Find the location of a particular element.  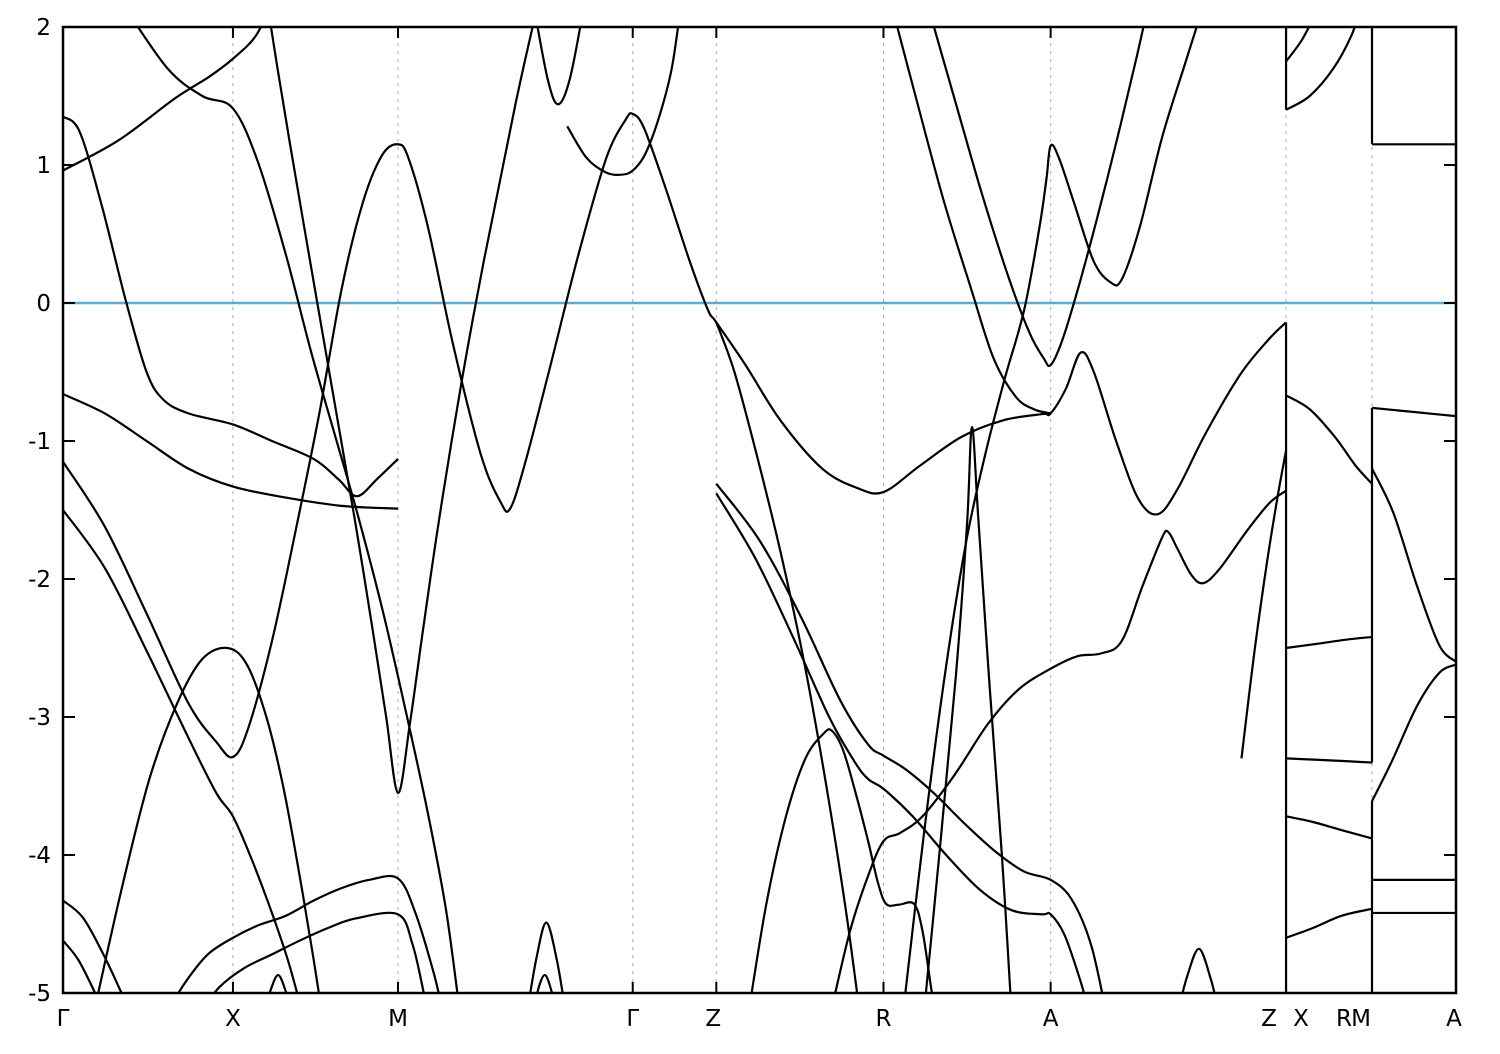

y-axis-label: 2 is located at coordinates (43, 28).